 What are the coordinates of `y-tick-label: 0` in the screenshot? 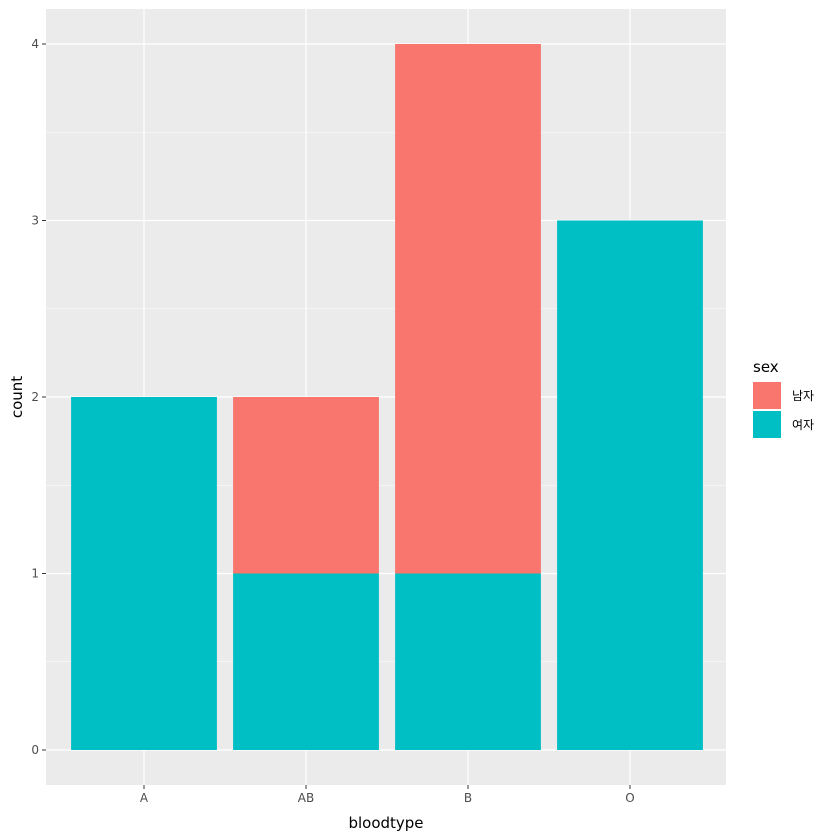 It's located at (35, 750).